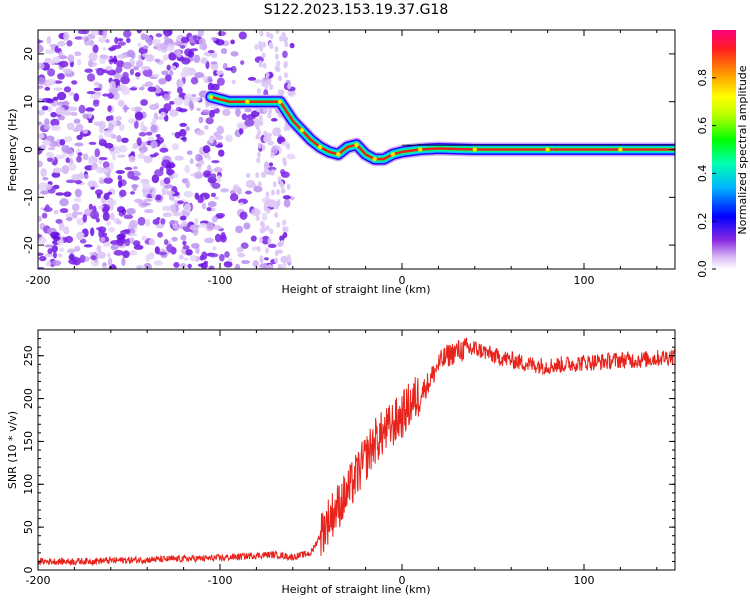 This screenshot has height=600, width=750. Describe the element at coordinates (584, 580) in the screenshot. I see `x-tick-label: 100` at that location.